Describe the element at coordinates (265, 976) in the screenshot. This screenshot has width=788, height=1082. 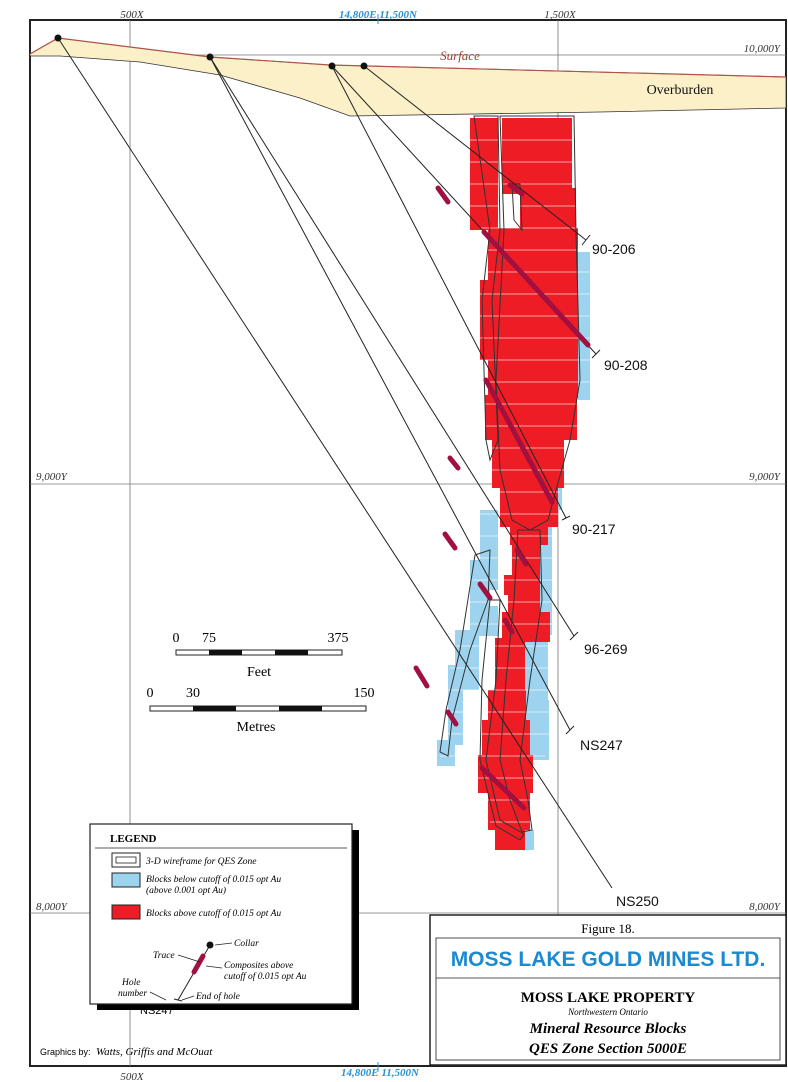
I see `legend-composites-sublabel: cutoff of 0.015 opt Au` at that location.